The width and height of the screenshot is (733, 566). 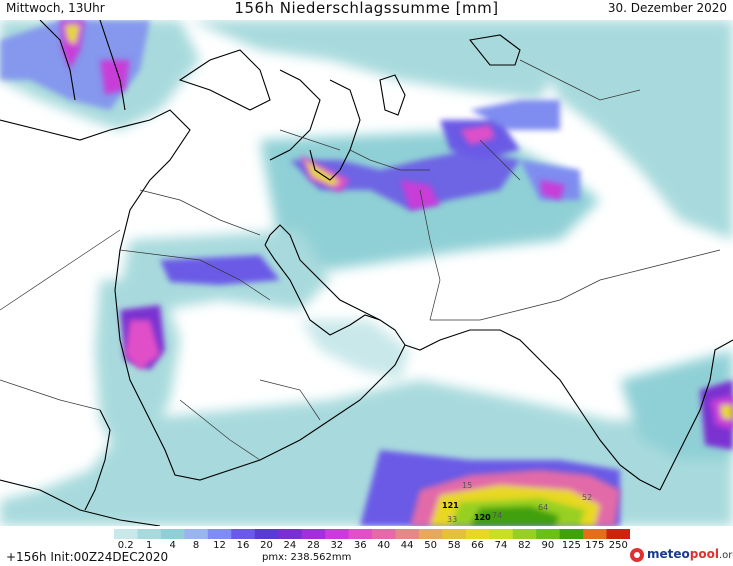 What do you see at coordinates (243, 545) in the screenshot?
I see `legend-tick-label: 16` at bounding box center [243, 545].